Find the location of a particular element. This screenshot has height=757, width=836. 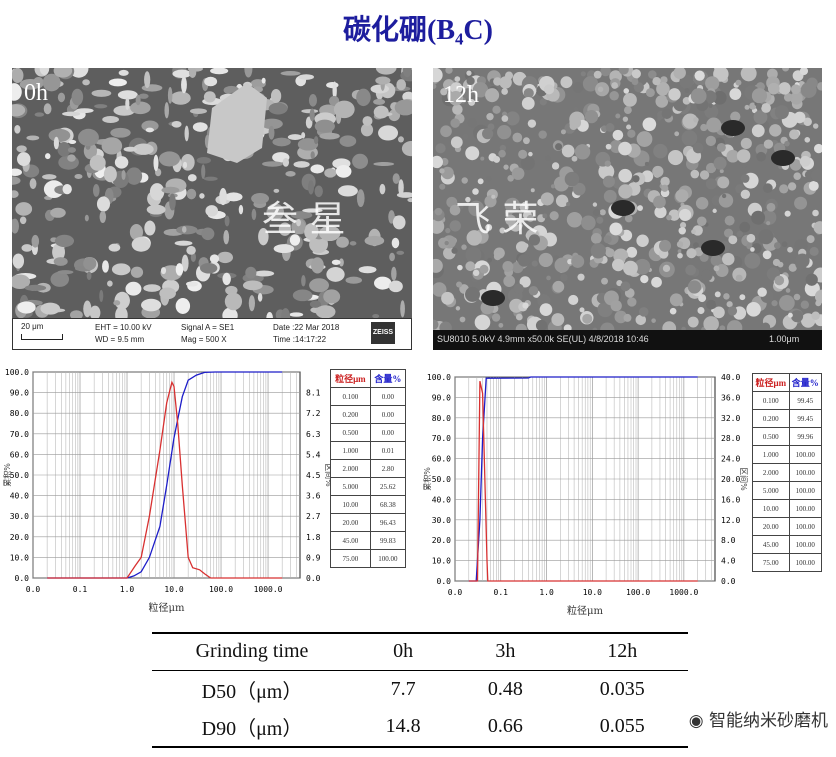

cumulative-line is located at coordinates (165, 475).